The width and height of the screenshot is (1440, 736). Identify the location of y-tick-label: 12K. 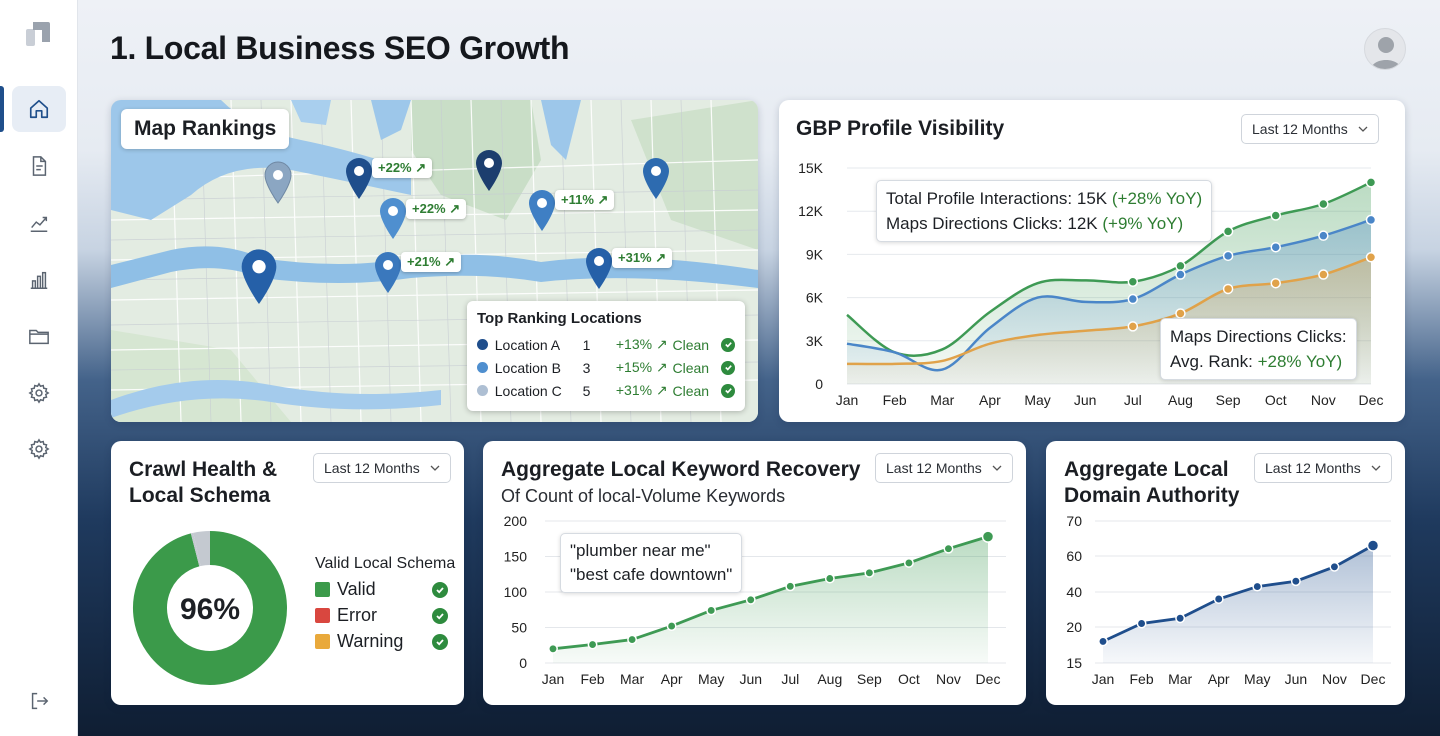
(811, 211).